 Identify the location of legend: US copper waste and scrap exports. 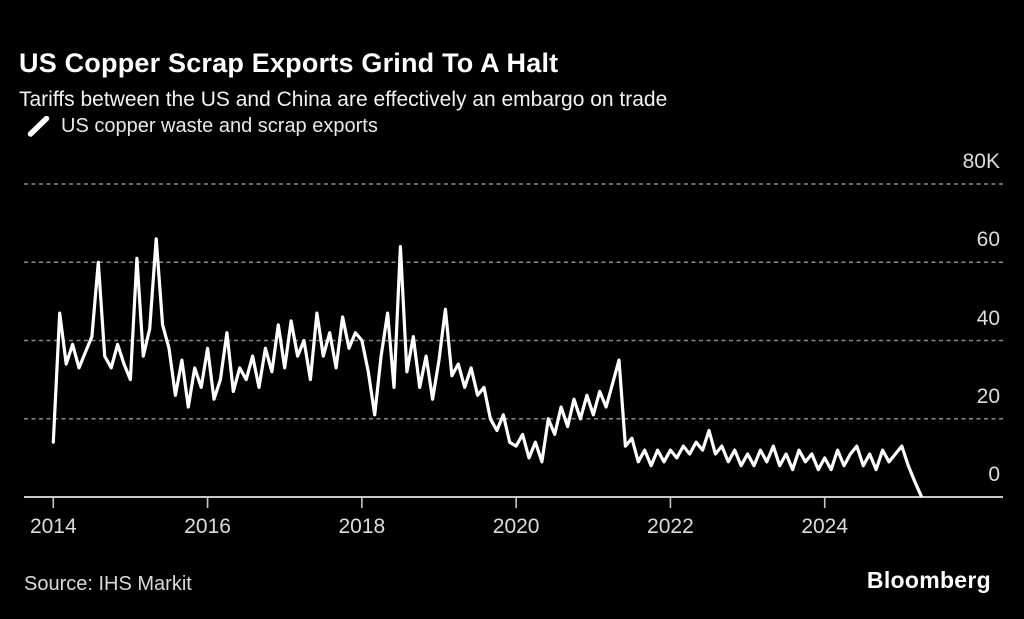
(202, 126).